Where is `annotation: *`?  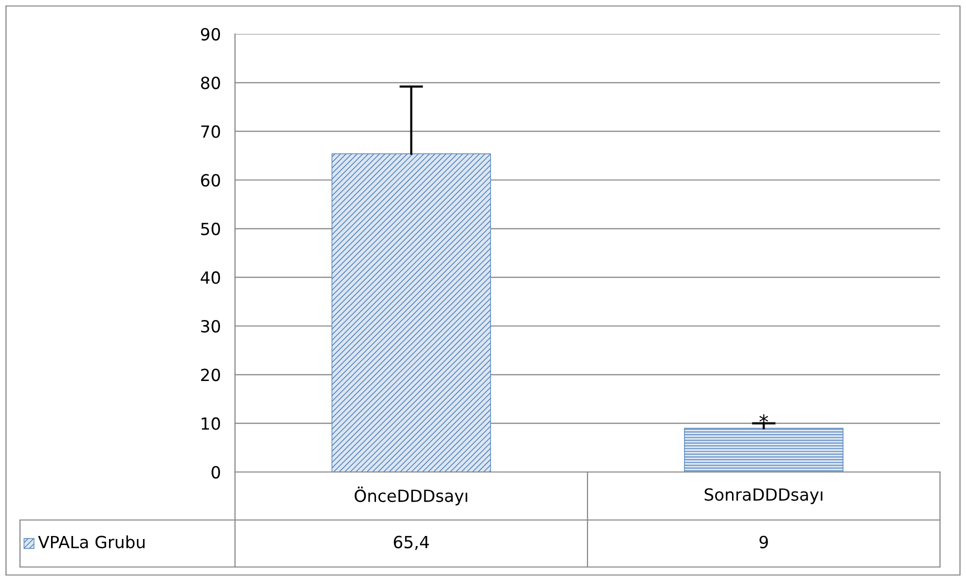
annotation: * is located at coordinates (763, 419).